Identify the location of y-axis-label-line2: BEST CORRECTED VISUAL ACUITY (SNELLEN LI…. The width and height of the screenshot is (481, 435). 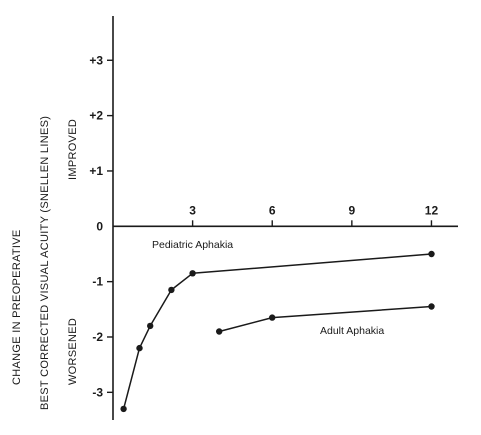
(45, 263).